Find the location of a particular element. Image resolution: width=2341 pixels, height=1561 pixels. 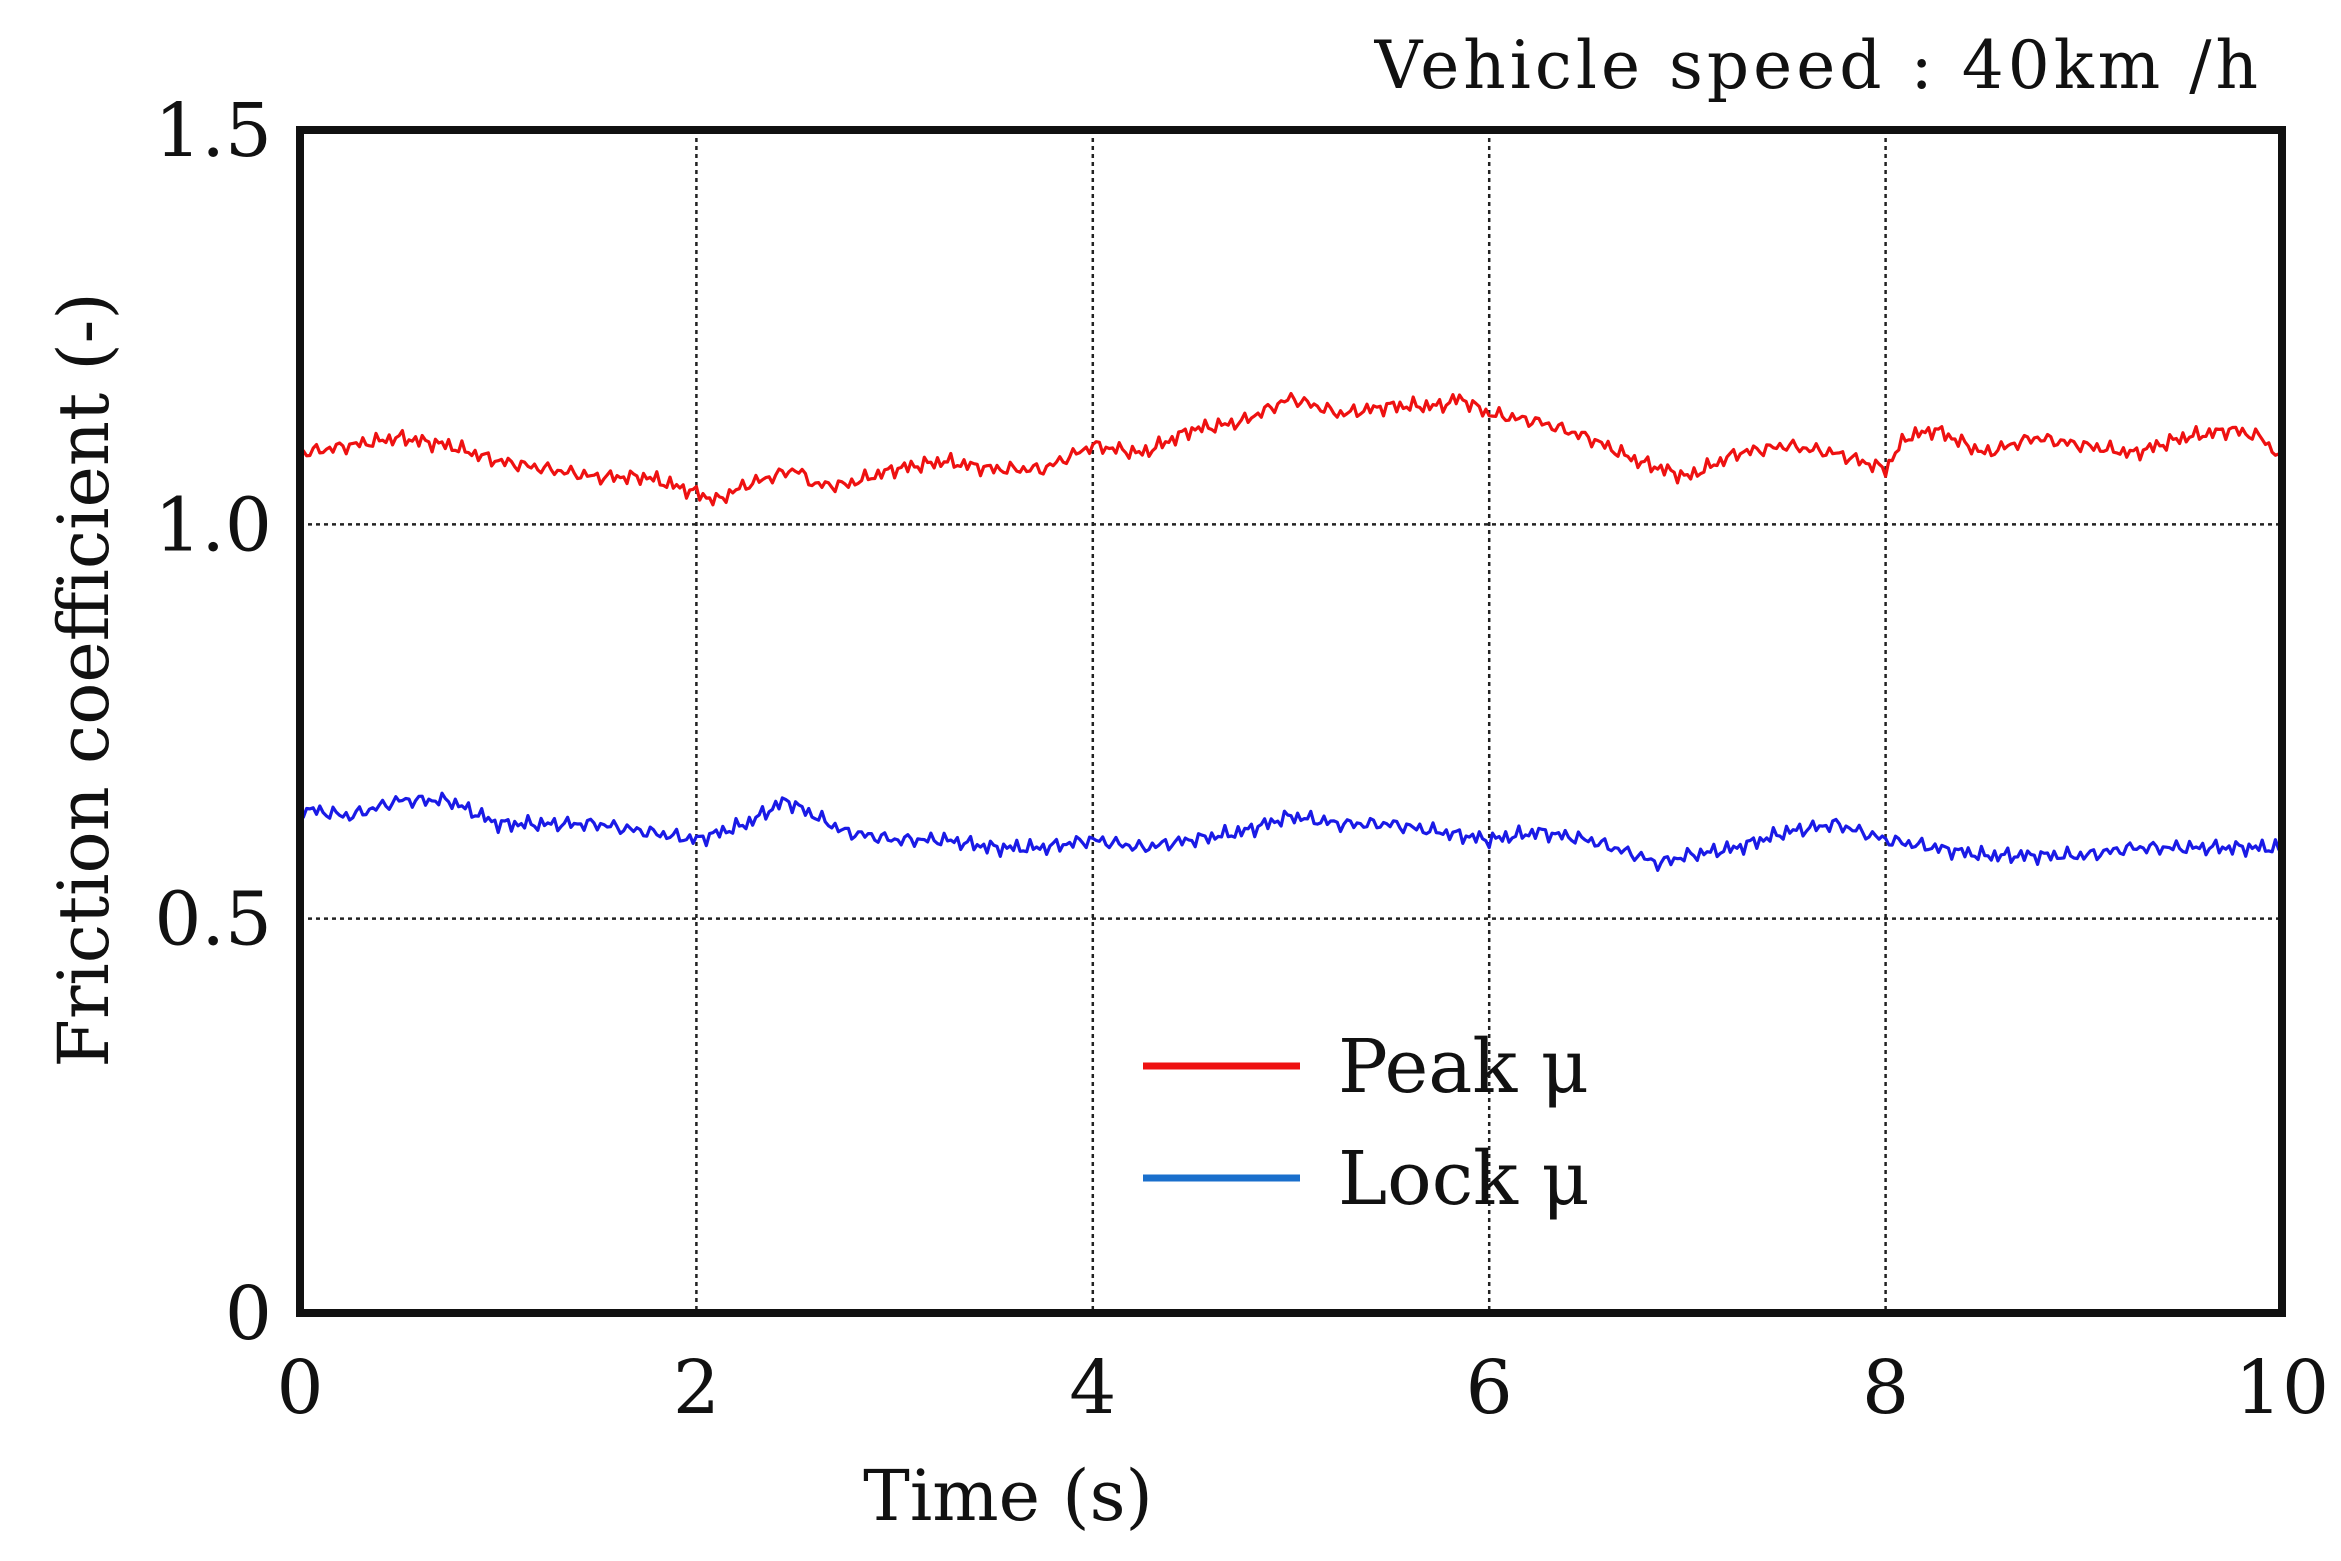

y-tick-label: 1.0 is located at coordinates (213, 525).